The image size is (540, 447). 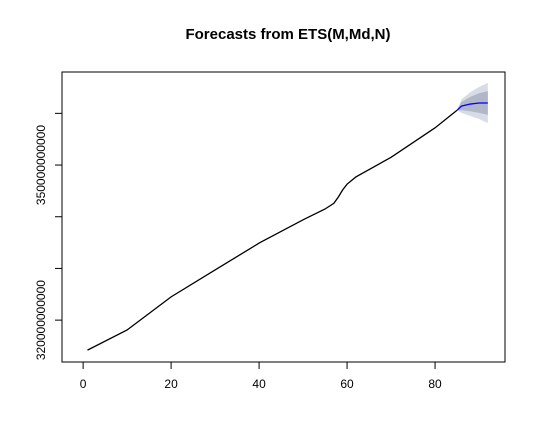 I want to click on y-tick-label: 350000000000, so click(x=41, y=165).